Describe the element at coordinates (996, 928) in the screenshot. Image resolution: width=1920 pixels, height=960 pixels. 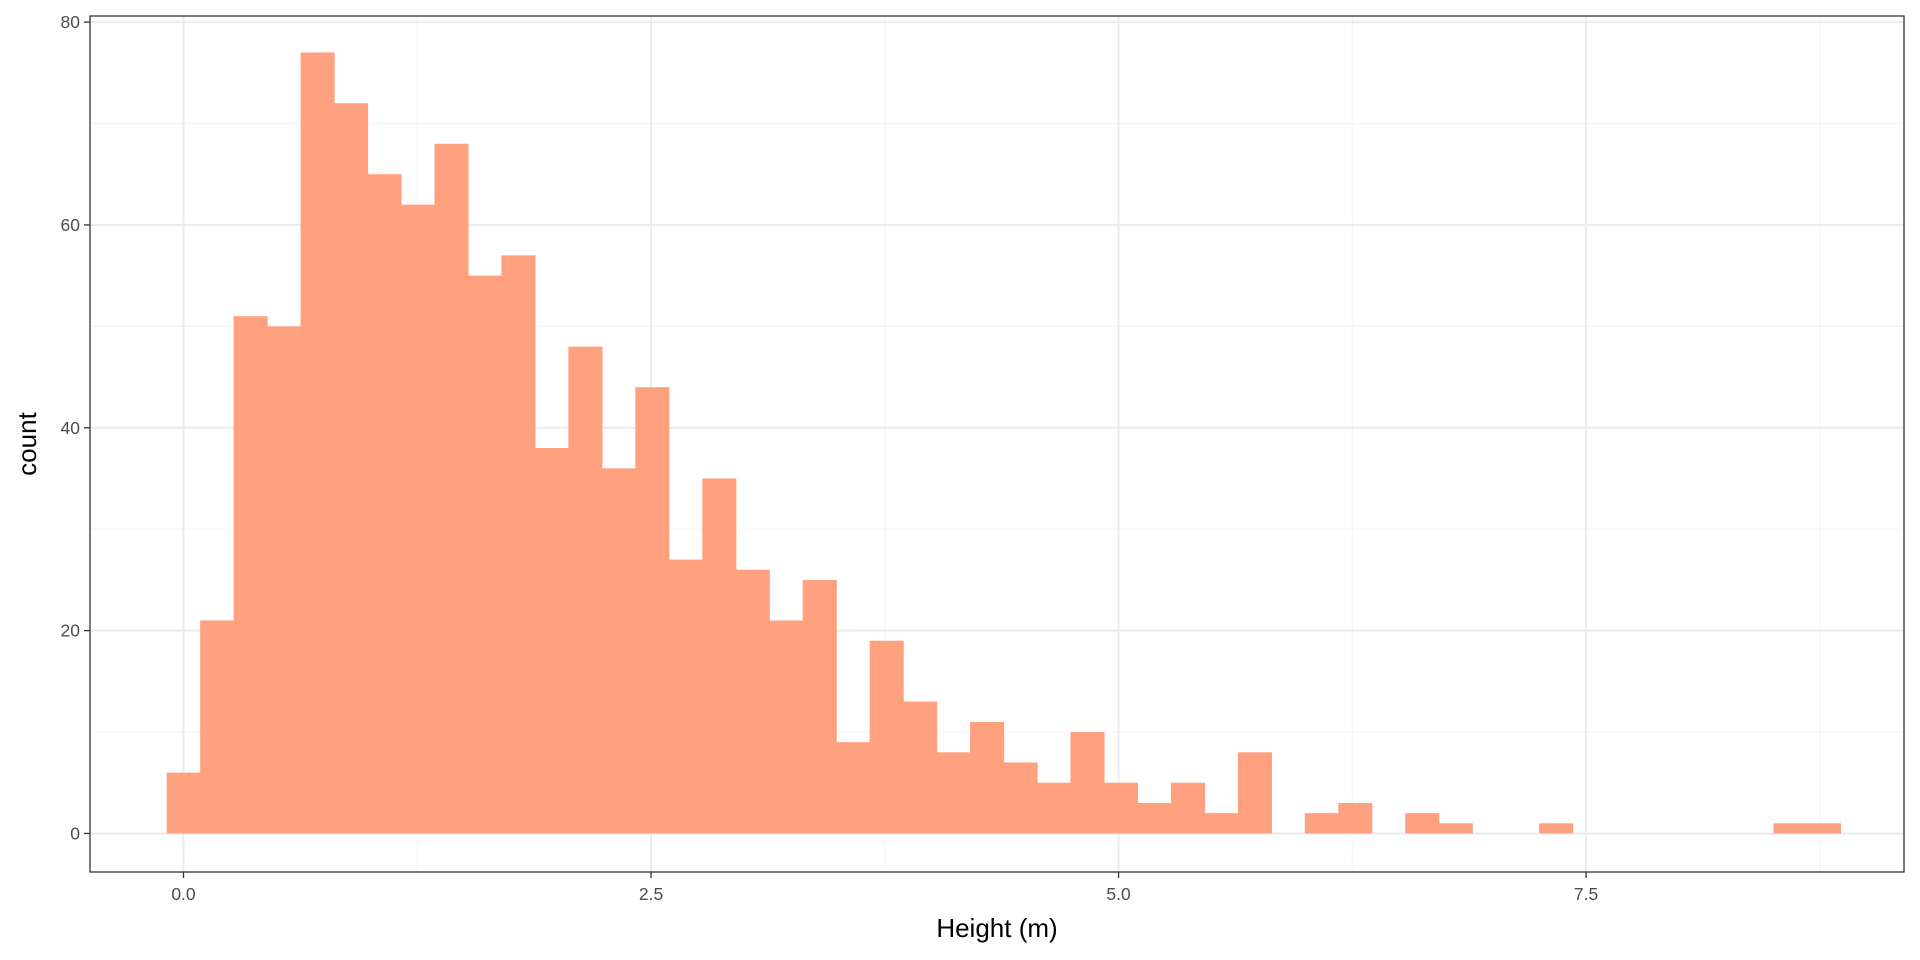
I see `x-axis-title: Height (m)` at that location.